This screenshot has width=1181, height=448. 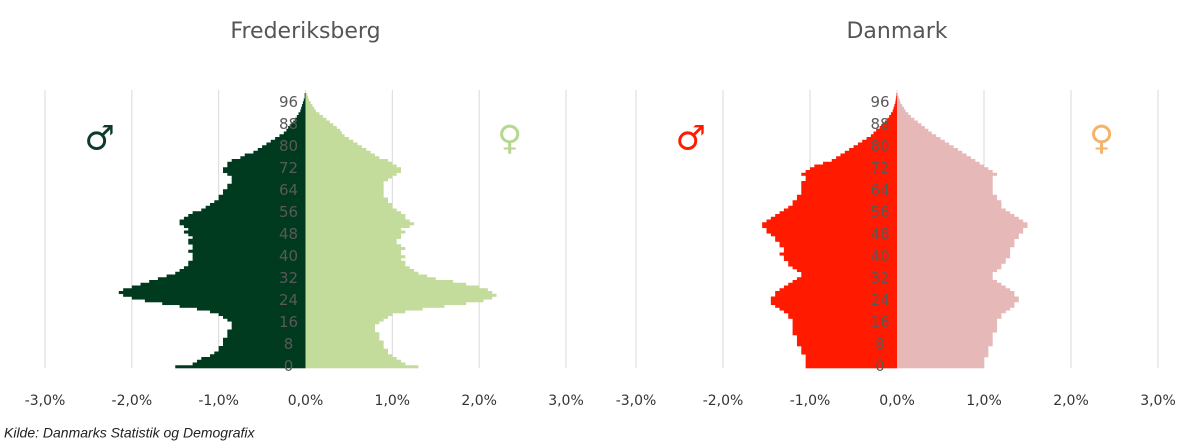 What do you see at coordinates (879, 300) in the screenshot?
I see `y-tick-label: 24` at bounding box center [879, 300].